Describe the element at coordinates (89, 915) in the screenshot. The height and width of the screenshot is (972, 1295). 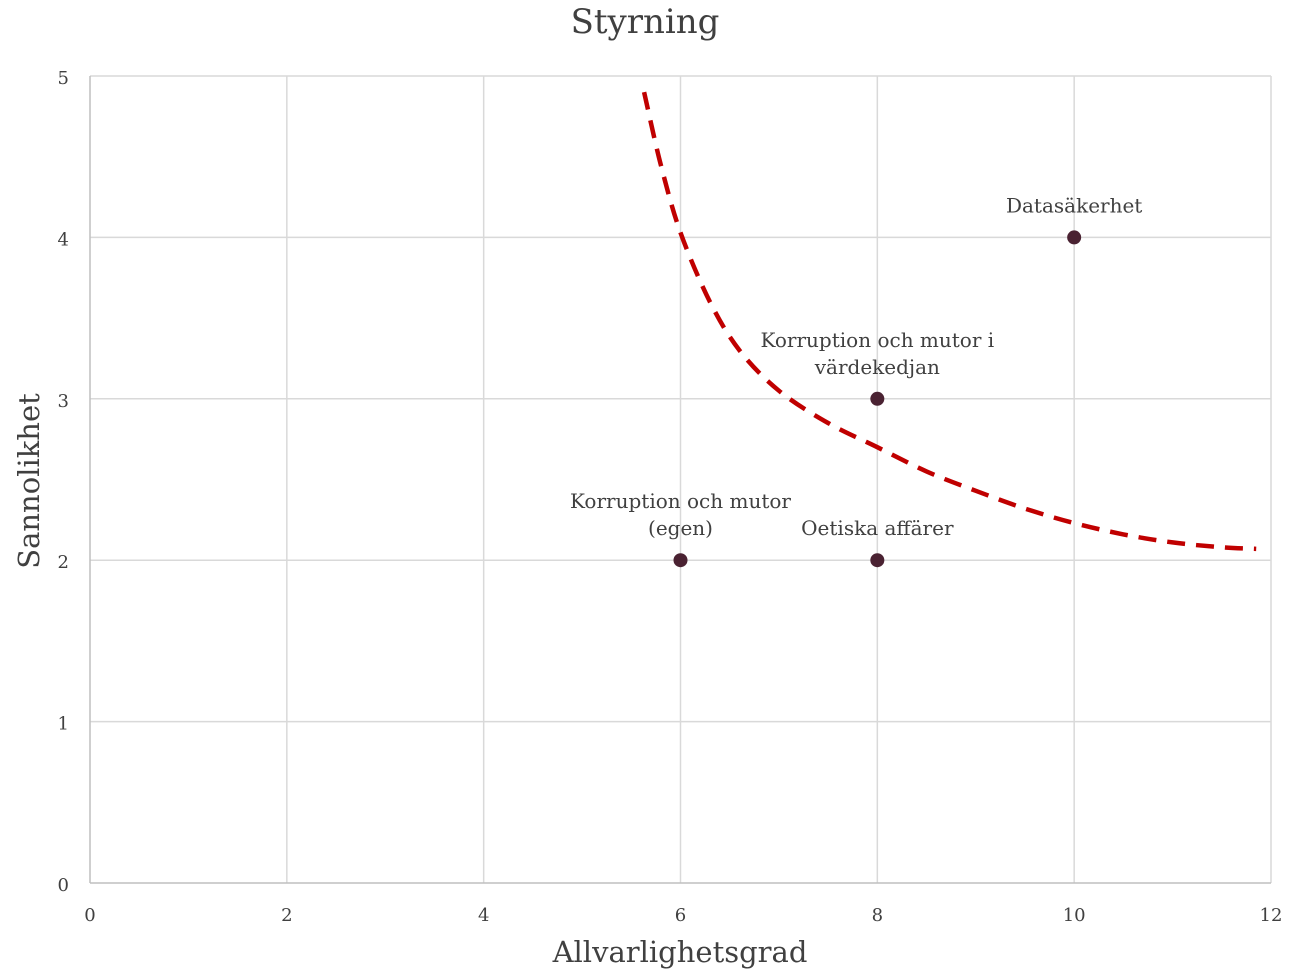
I see `x-tick-label: 0` at that location.